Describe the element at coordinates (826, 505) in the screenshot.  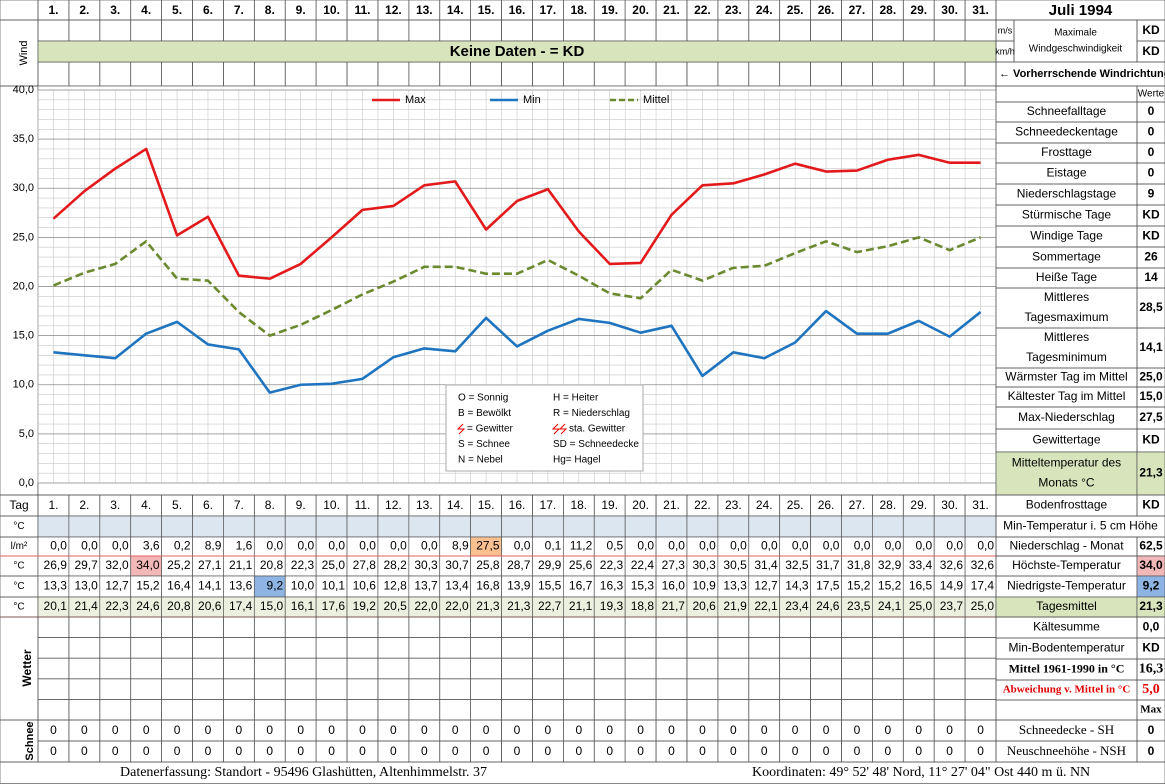
I see `x-tick-label: 26.` at that location.